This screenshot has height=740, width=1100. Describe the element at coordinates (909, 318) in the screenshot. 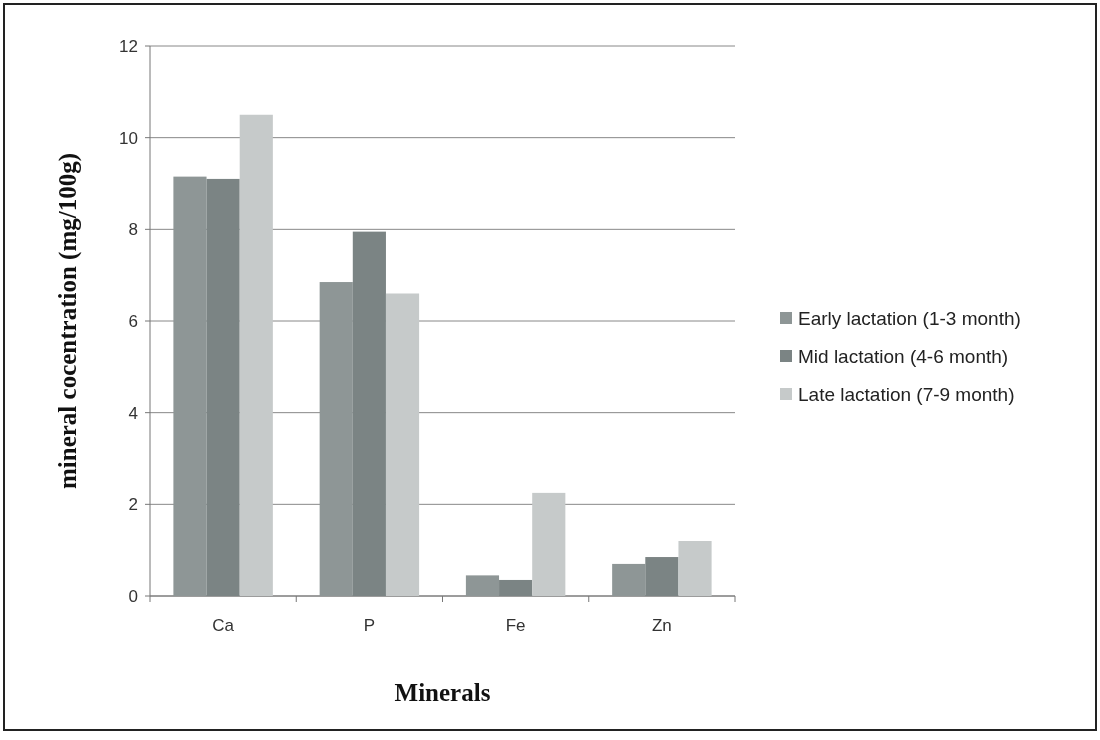

I see `legend-label: Early lactation (1-3 month)` at that location.